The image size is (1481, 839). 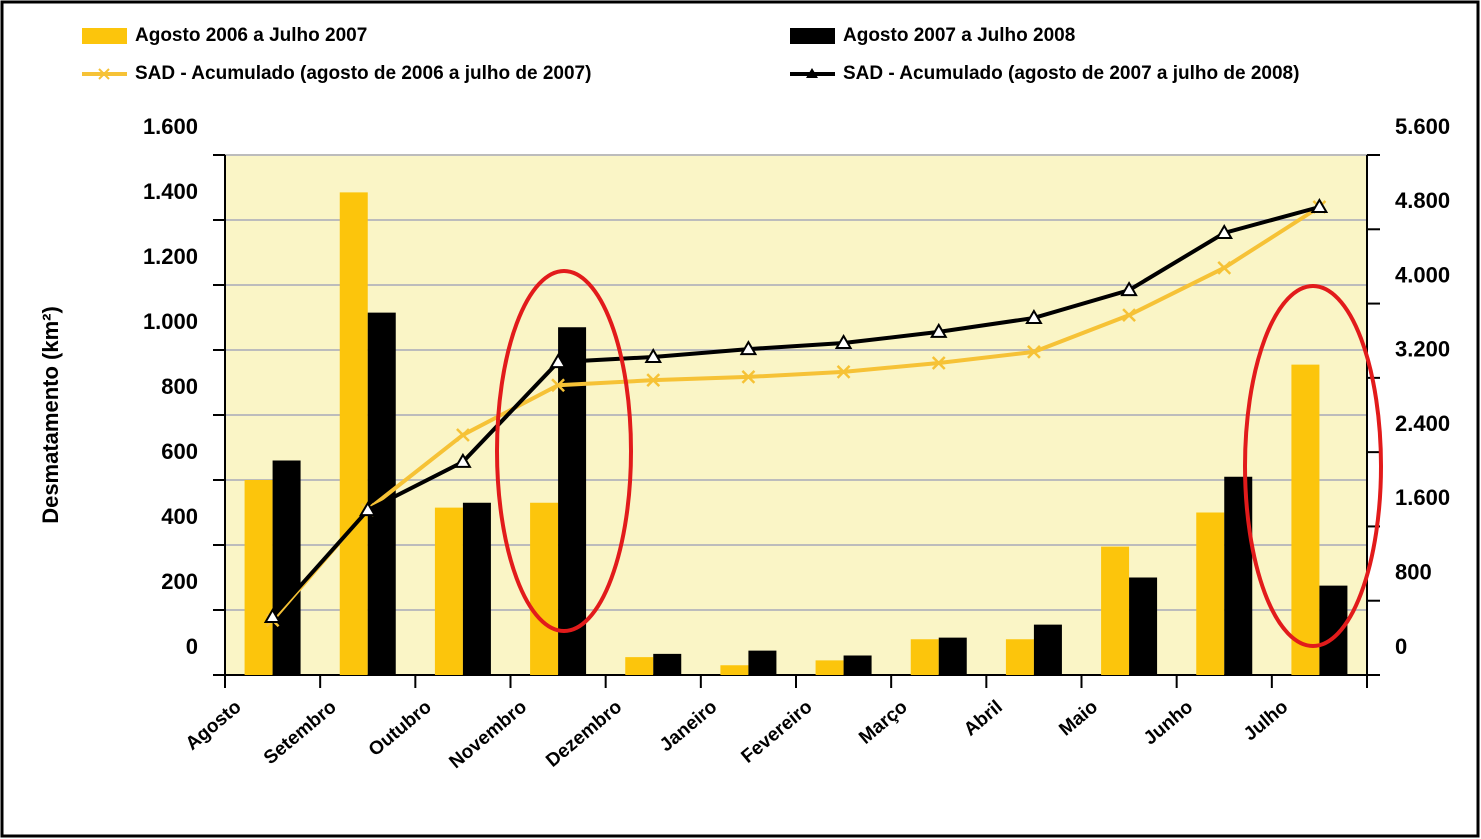 I want to click on y-tick-label: 1.200, so click(x=170, y=256).